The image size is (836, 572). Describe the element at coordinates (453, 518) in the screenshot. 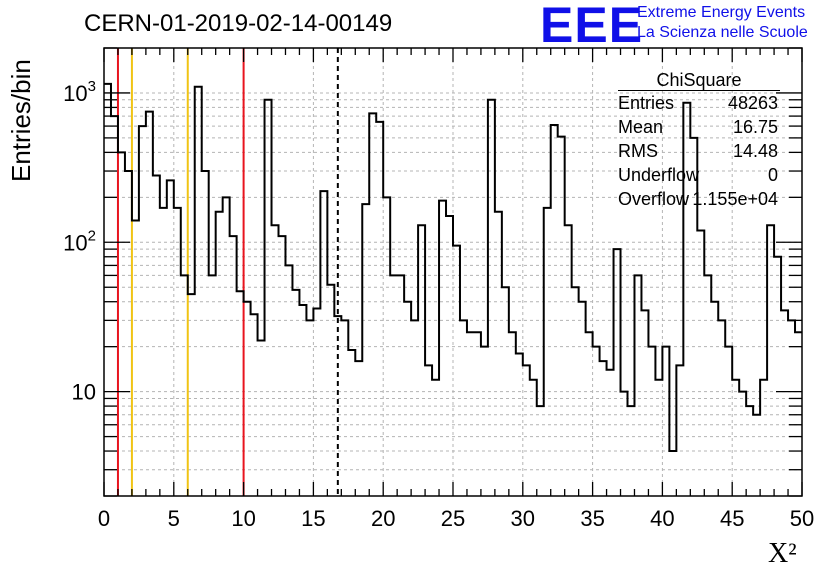

I see `x-tick-label: 25` at that location.